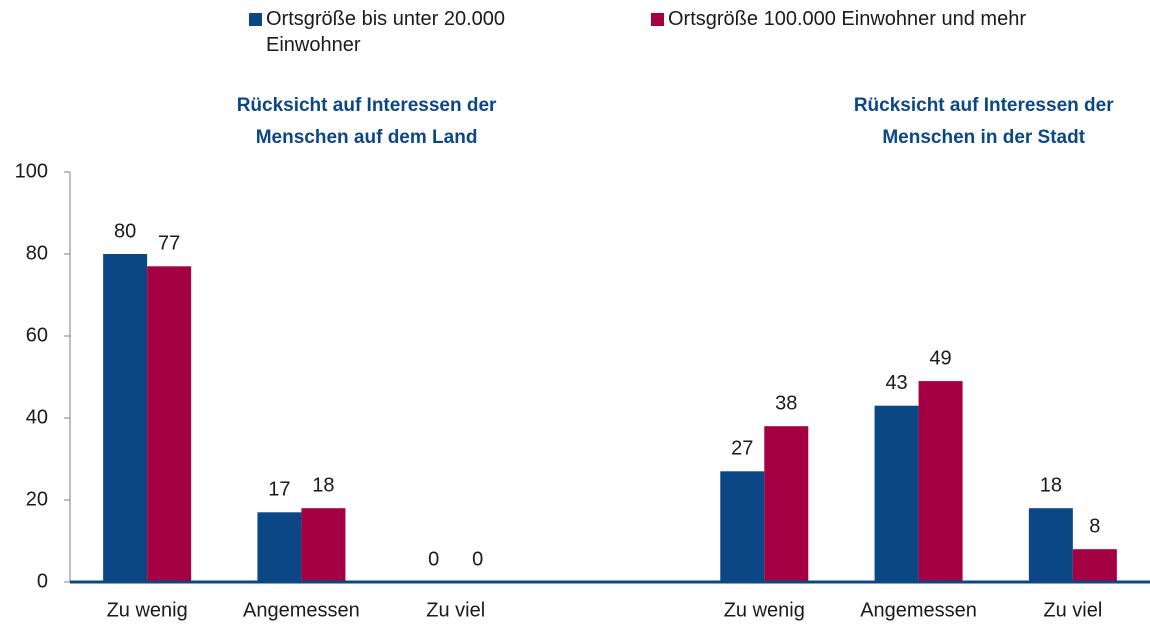 The width and height of the screenshot is (1150, 628). What do you see at coordinates (37, 253) in the screenshot?
I see `y-tick-label: 80` at bounding box center [37, 253].